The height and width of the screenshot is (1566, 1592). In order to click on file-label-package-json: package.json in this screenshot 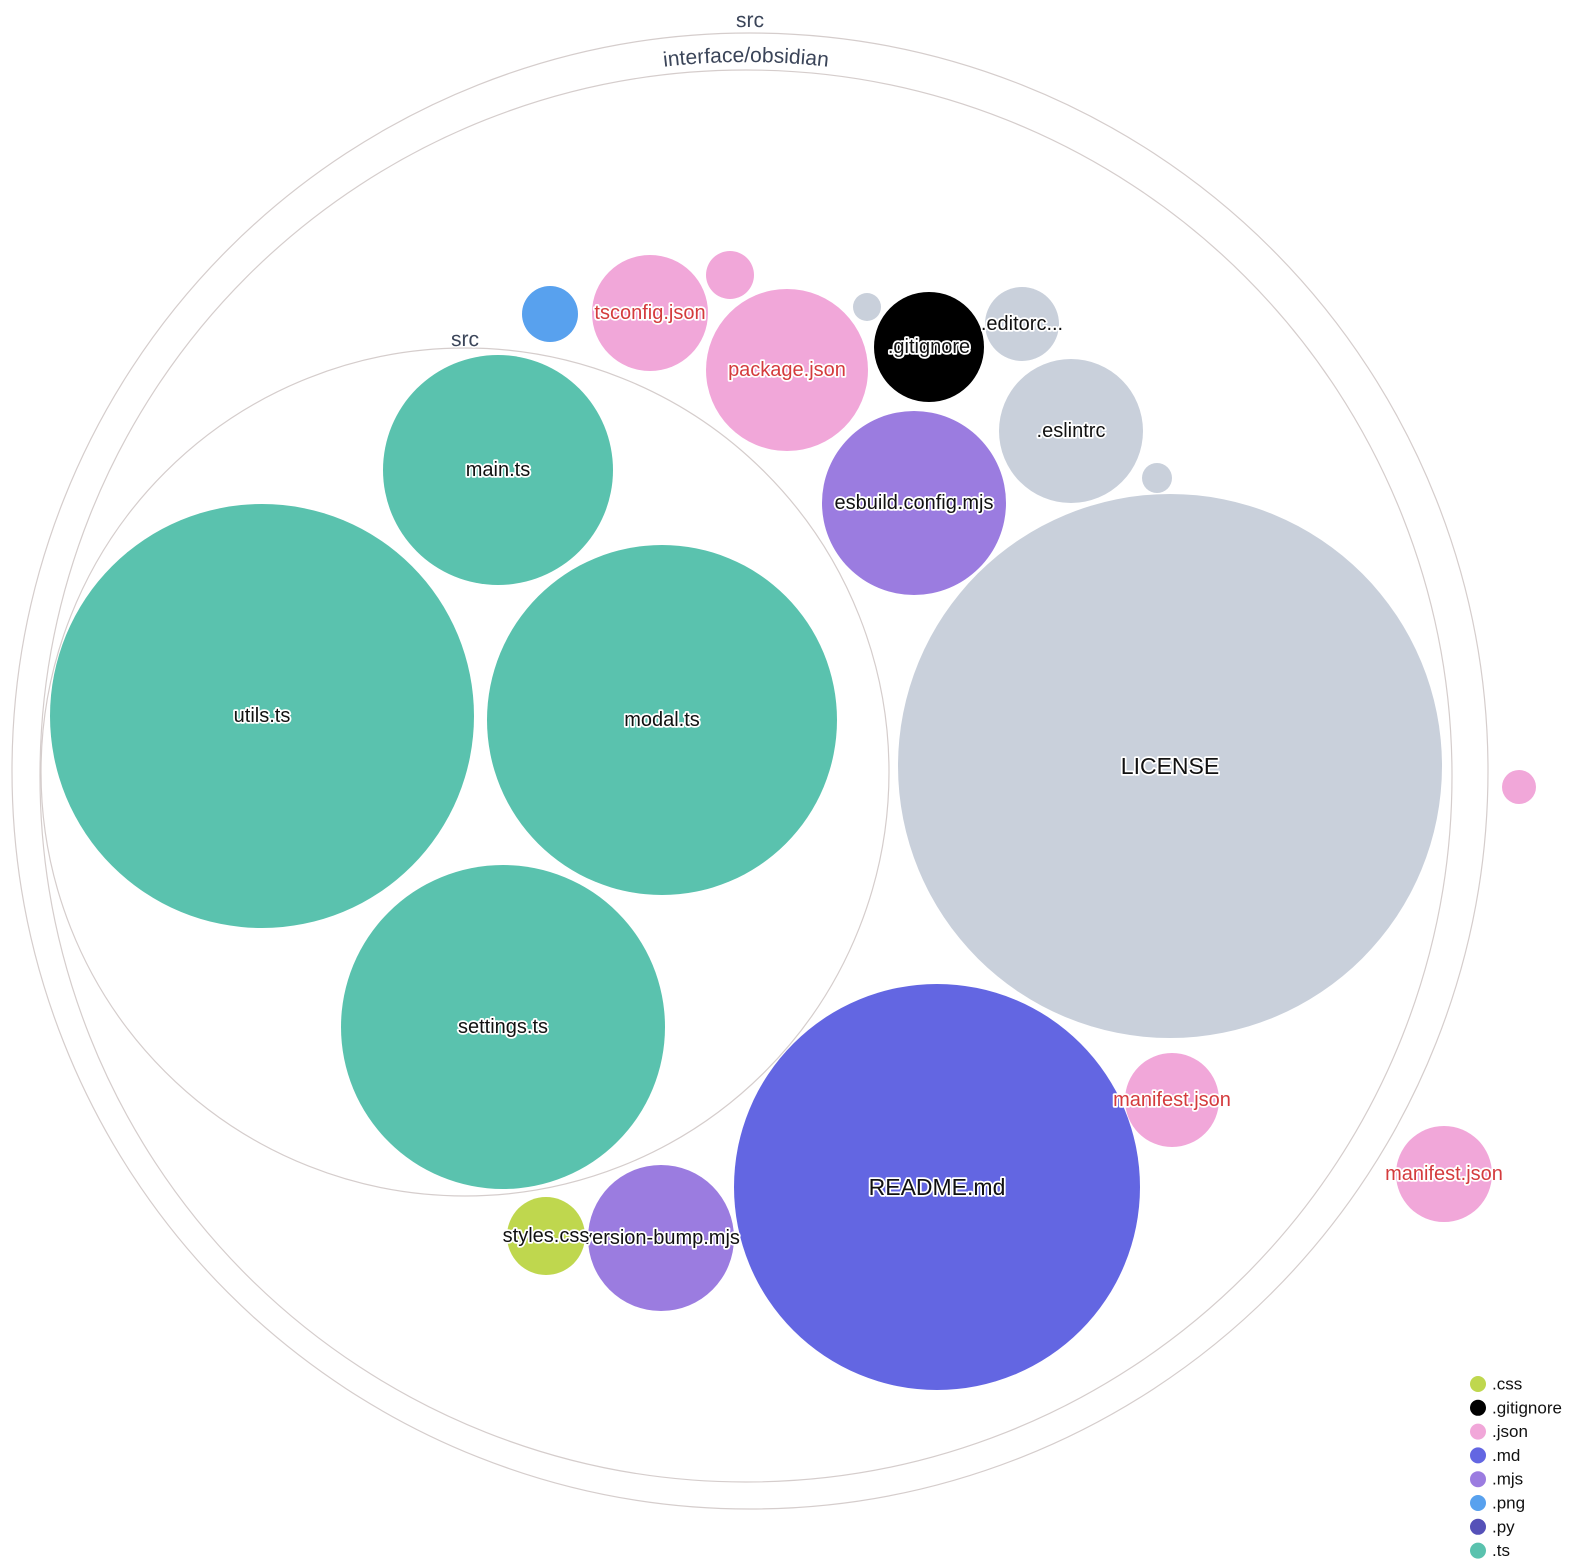, I will do `click(787, 370)`.